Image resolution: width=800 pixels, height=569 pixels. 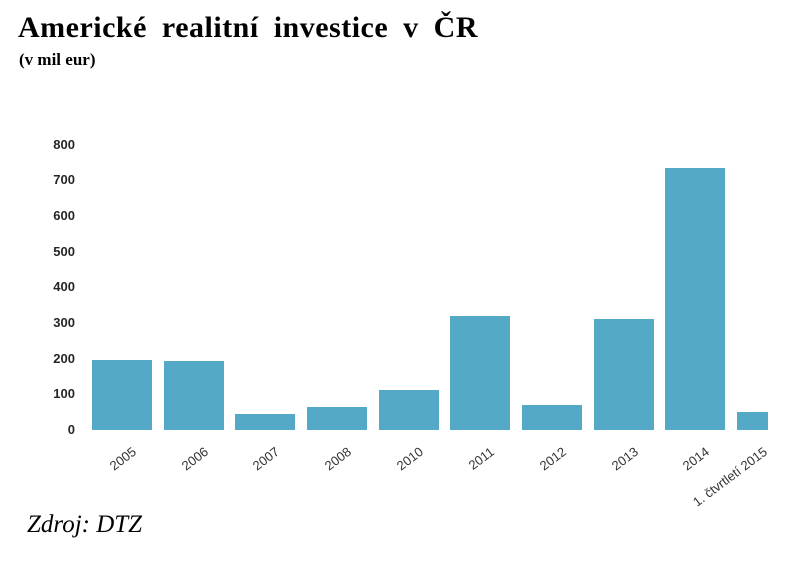 I want to click on x-axis-label: 2005, so click(x=123, y=459).